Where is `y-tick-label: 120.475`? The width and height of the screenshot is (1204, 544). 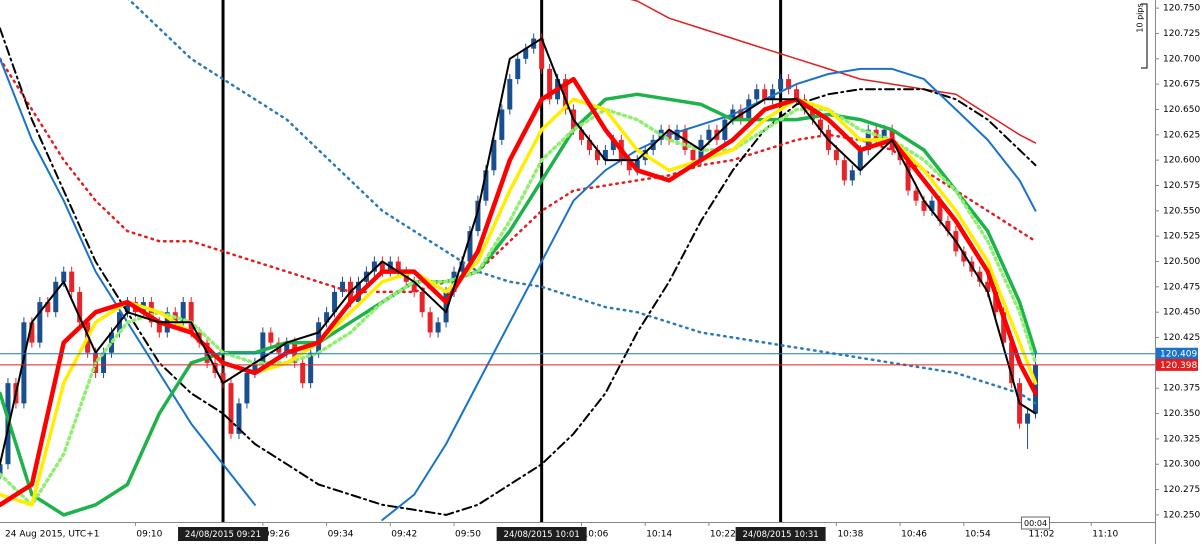 y-tick-label: 120.475 is located at coordinates (1181, 287).